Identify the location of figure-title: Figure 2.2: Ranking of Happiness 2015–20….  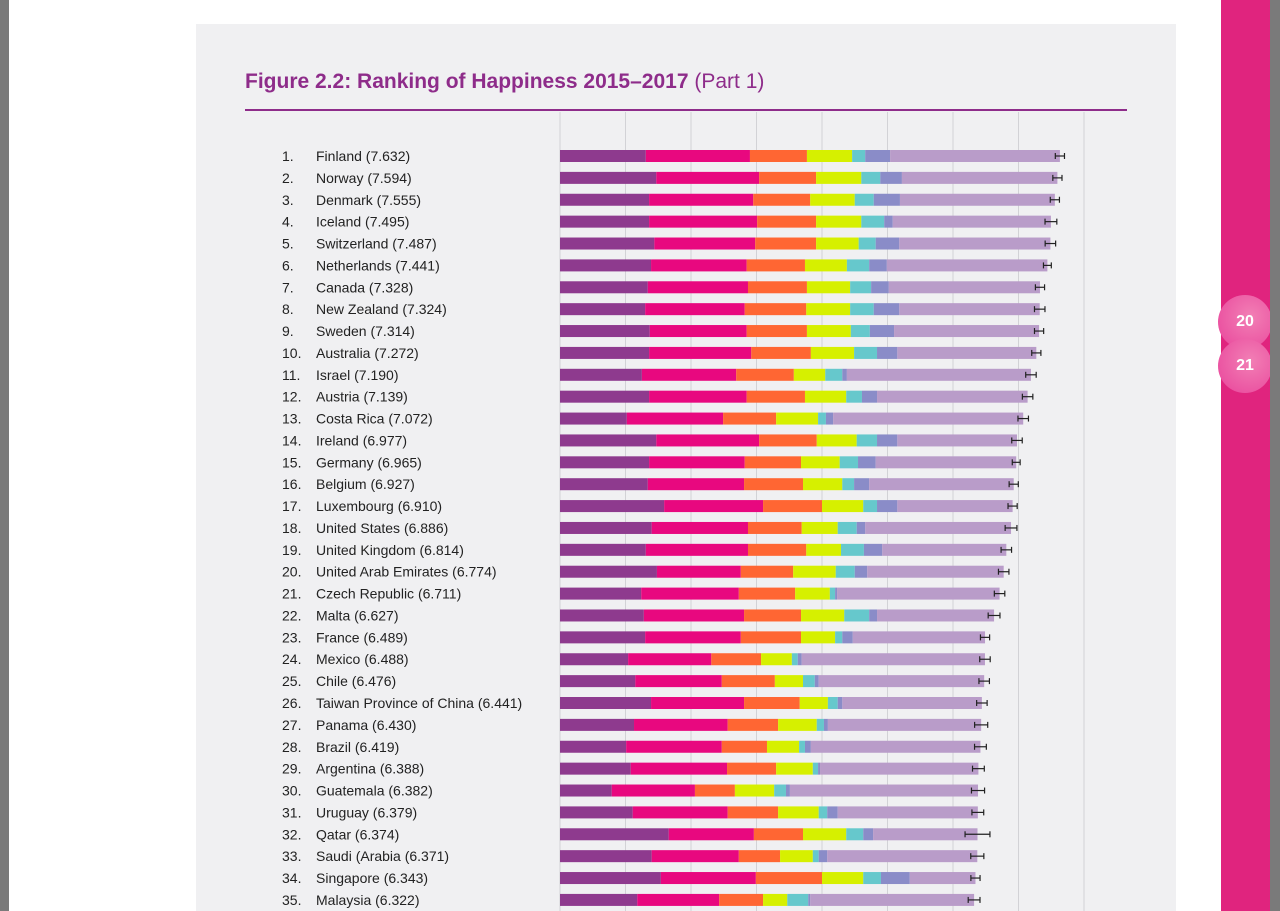
(504, 82).